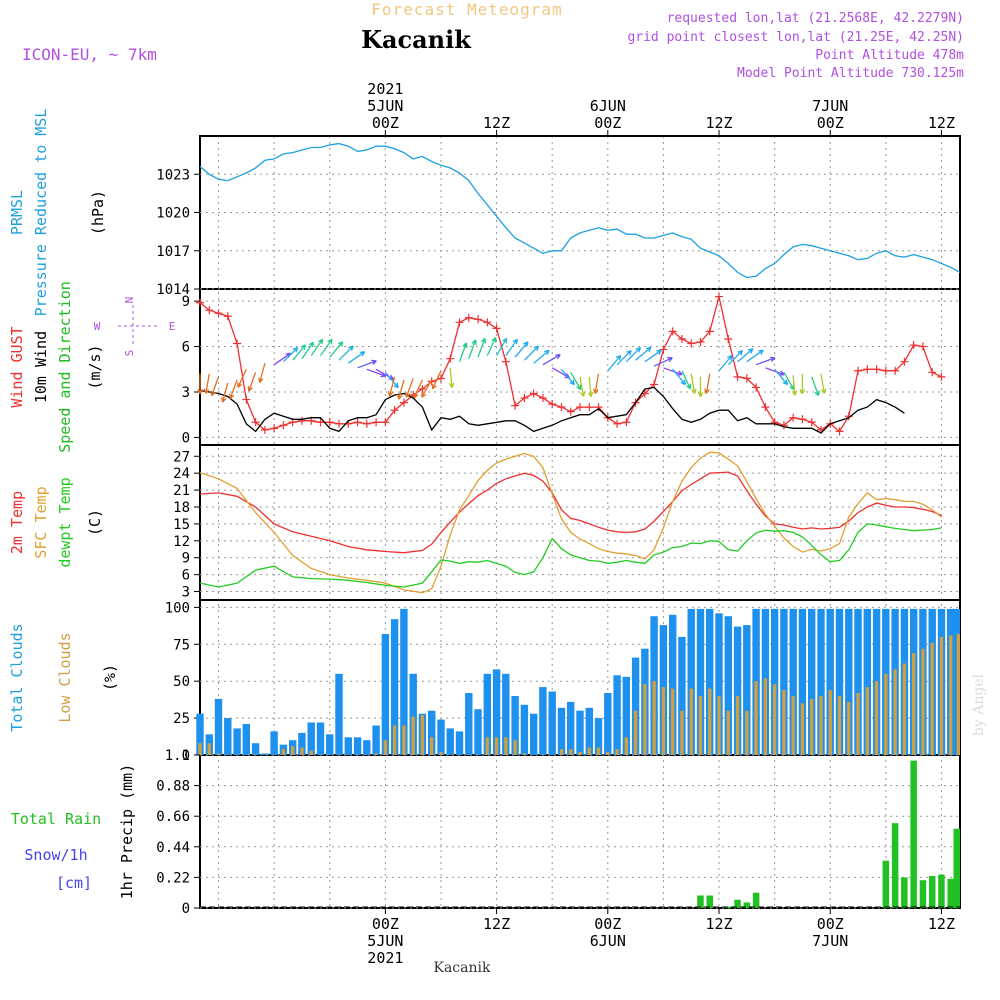  I want to click on top-time-label: 2021, so click(385, 89).